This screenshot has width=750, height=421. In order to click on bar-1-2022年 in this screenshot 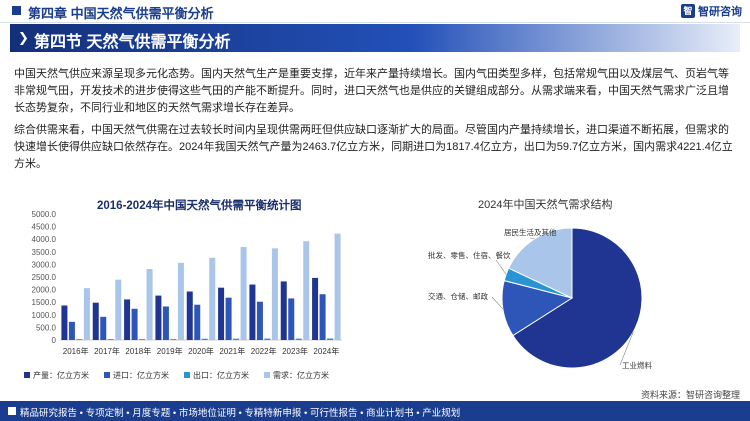, I will do `click(252, 312)`.